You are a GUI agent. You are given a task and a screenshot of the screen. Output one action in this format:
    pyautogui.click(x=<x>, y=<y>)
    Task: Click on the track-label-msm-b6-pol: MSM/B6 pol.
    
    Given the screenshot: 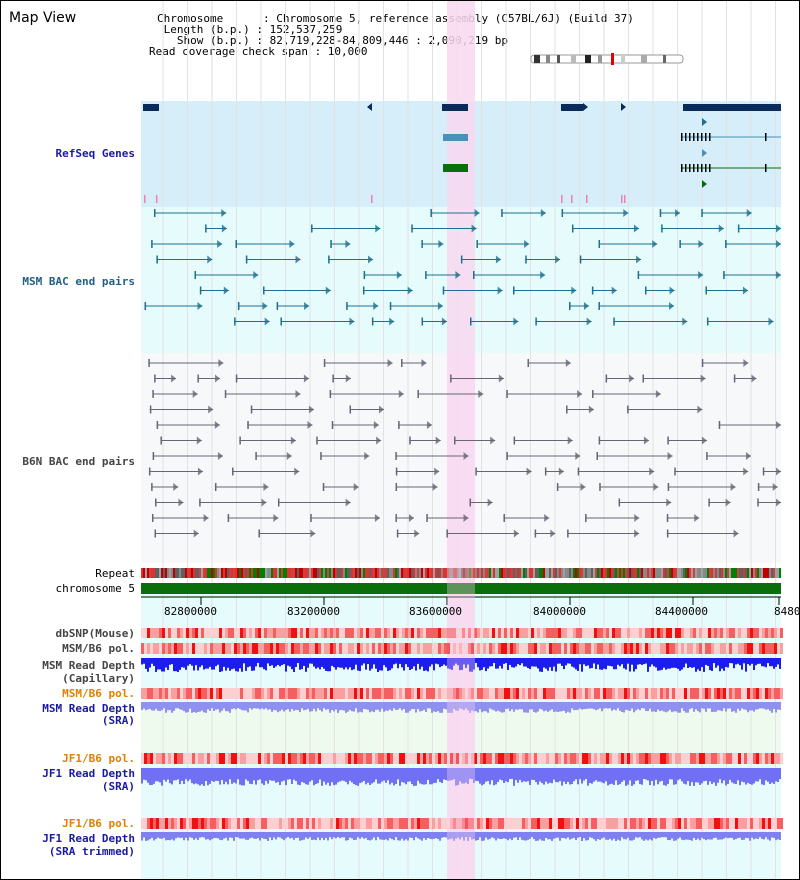 What is the action you would take?
    pyautogui.click(x=98, y=648)
    